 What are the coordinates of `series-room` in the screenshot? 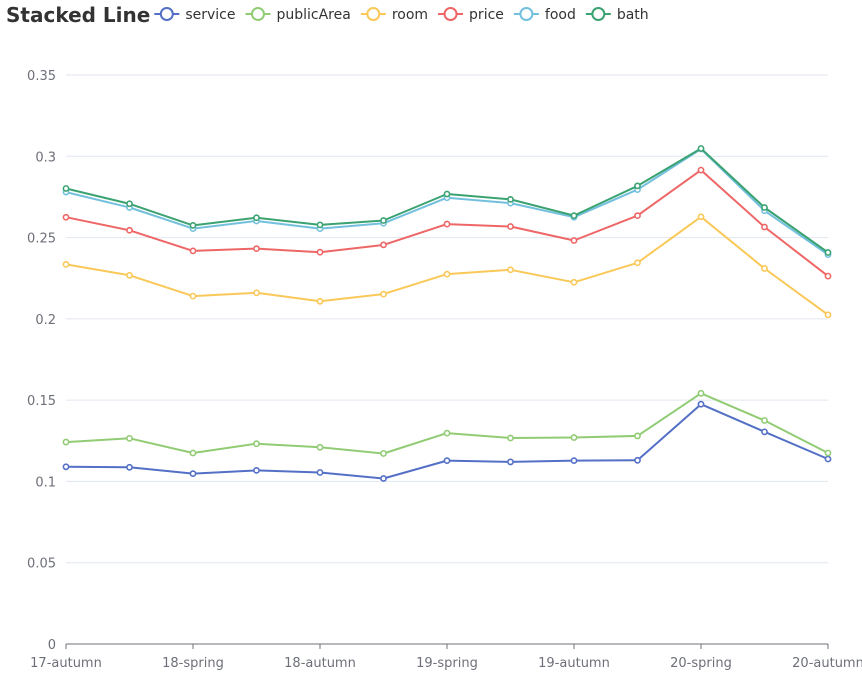 It's located at (447, 266).